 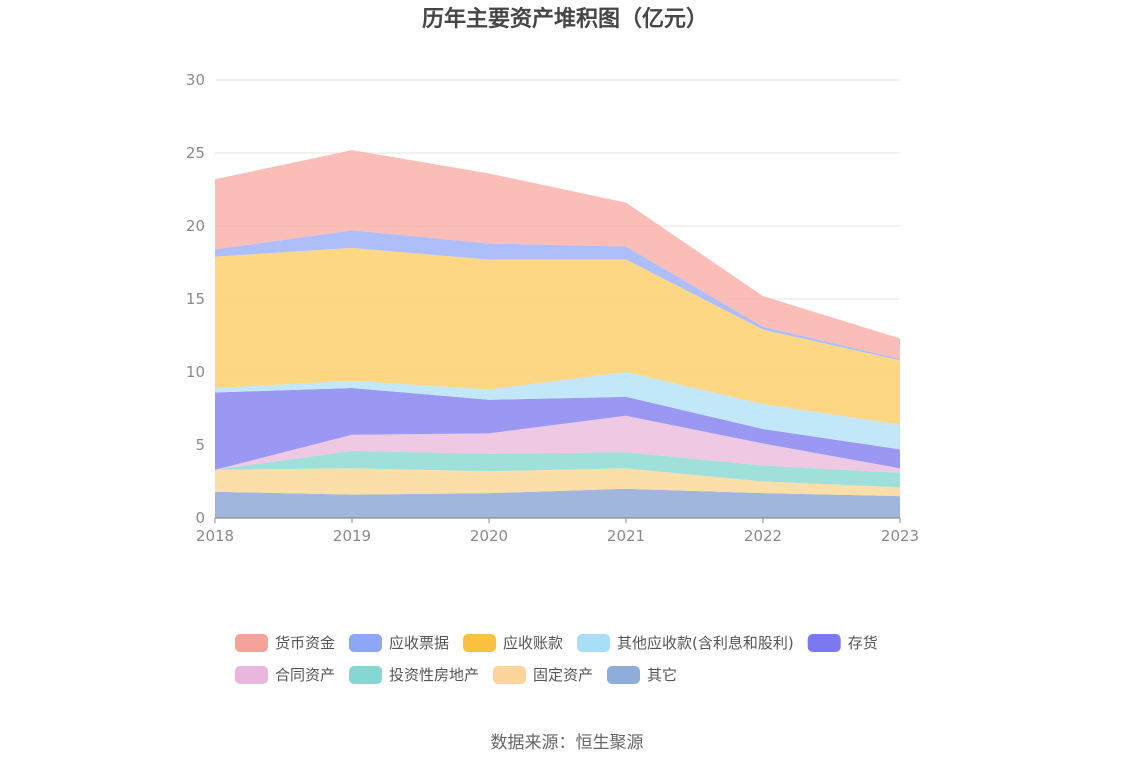 I want to click on x-tick-label: 2021, so click(x=626, y=536).